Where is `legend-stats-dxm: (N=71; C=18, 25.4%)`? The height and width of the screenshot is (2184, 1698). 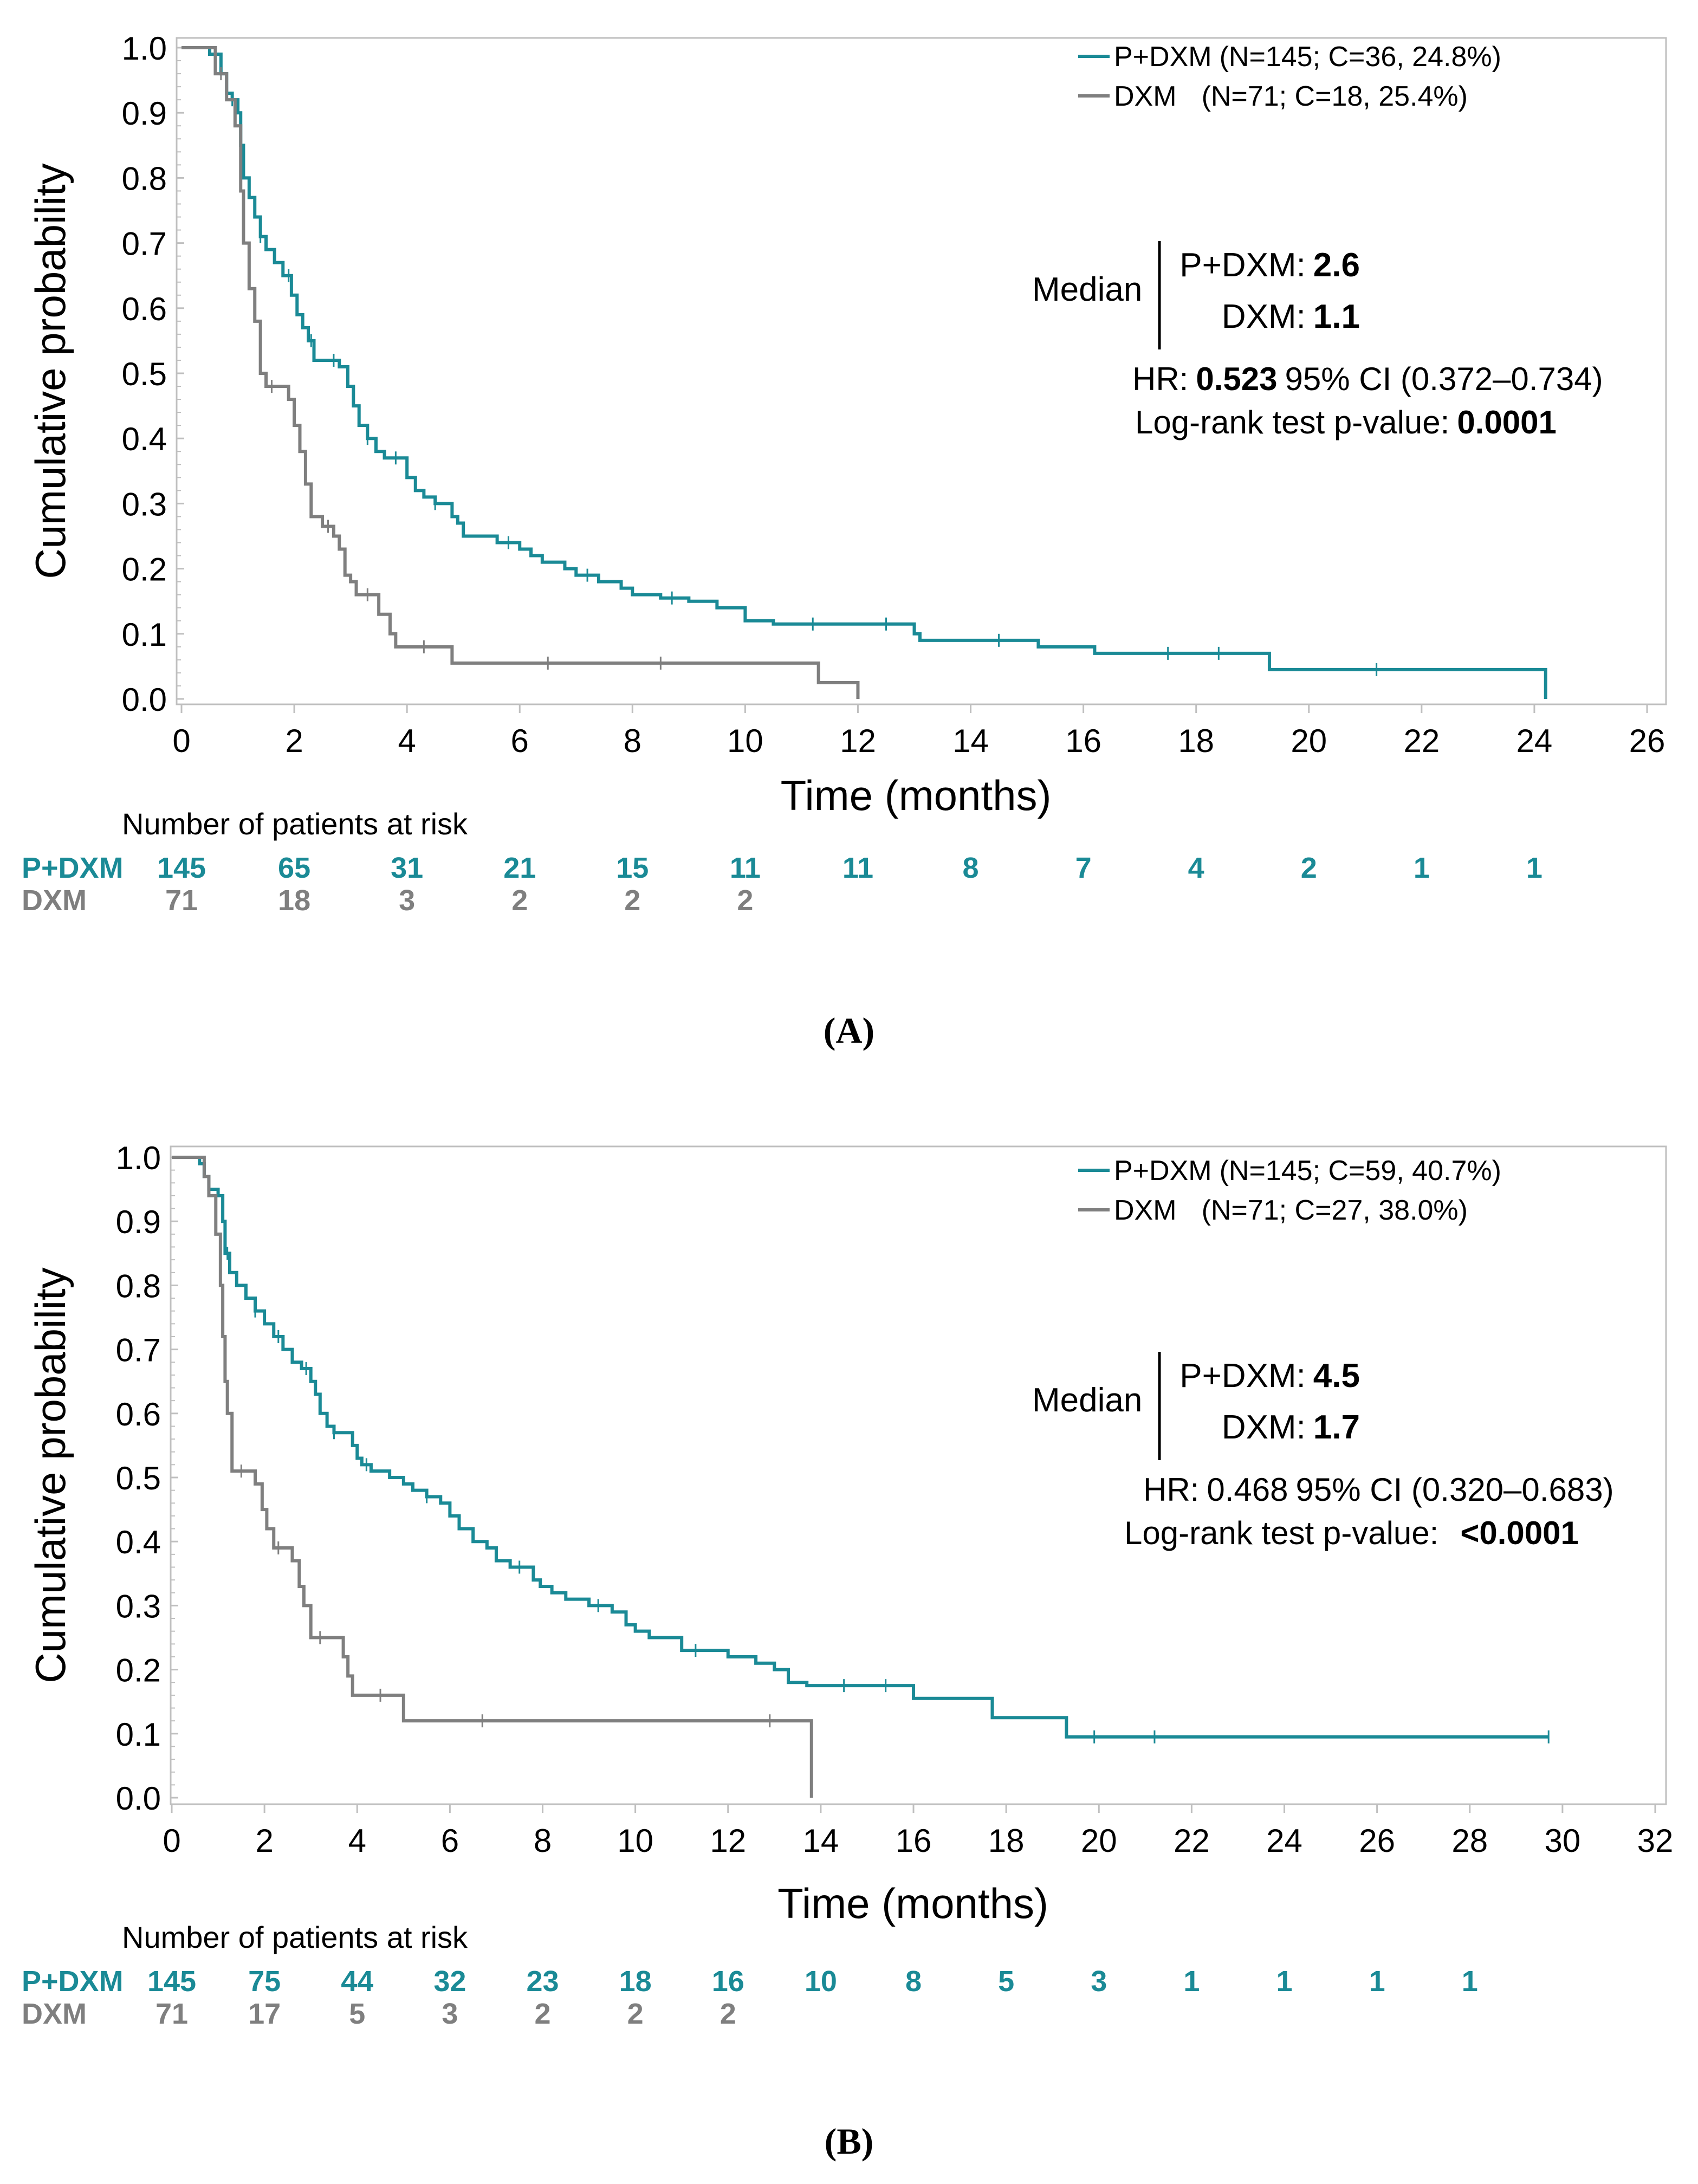 legend-stats-dxm: (N=71; C=18, 25.4%) is located at coordinates (1335, 96).